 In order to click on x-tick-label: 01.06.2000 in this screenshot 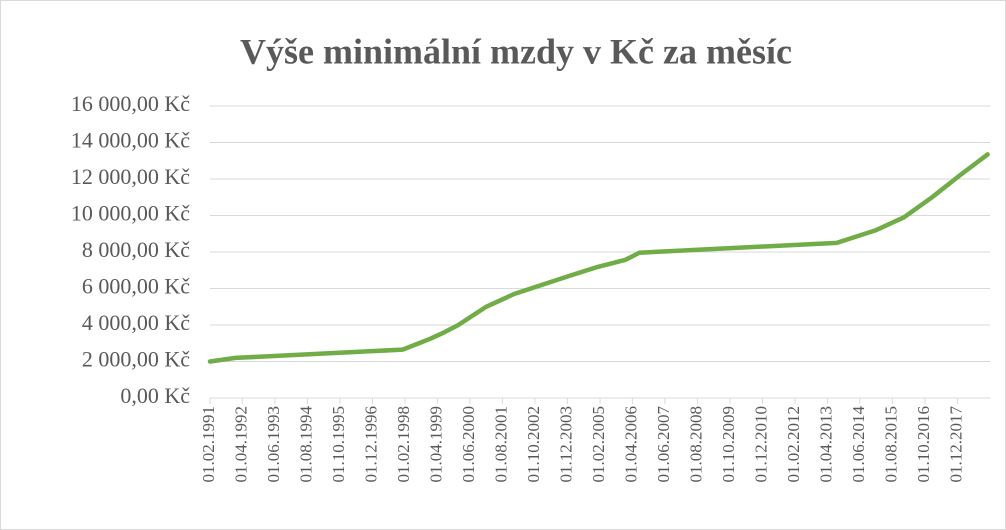, I will do `click(468, 444)`.